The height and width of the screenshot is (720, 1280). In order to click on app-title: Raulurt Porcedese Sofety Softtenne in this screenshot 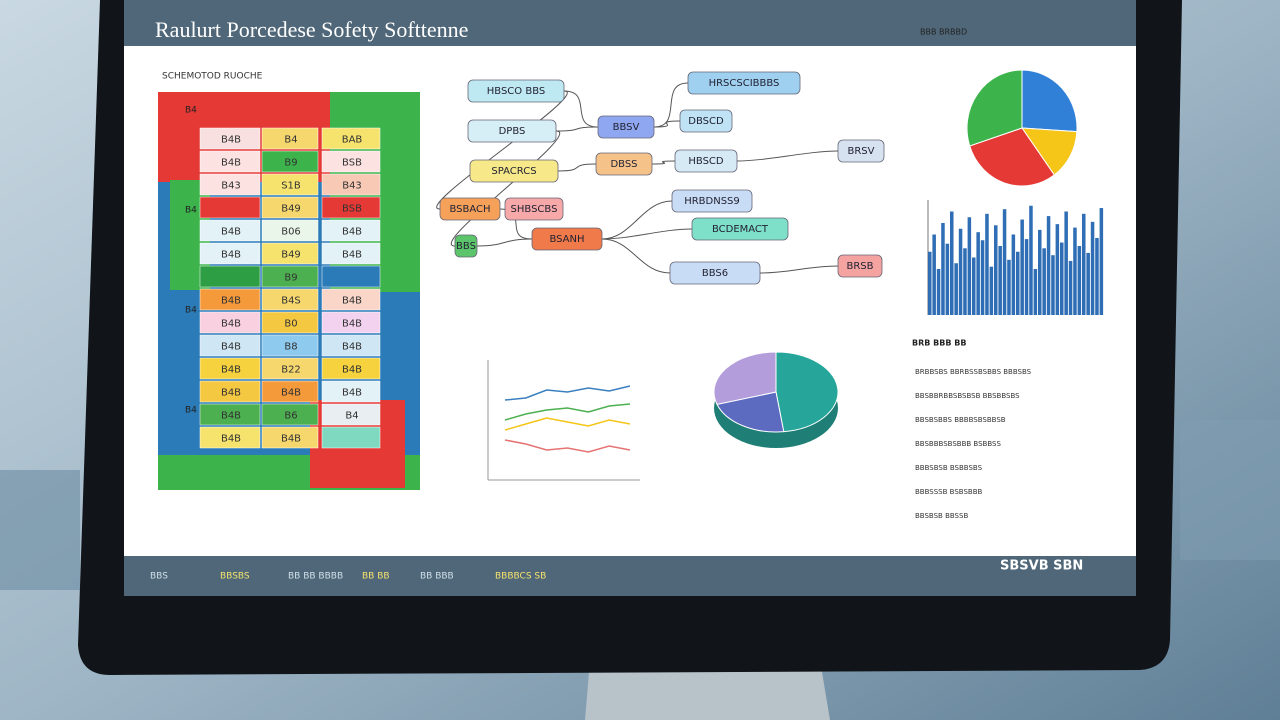, I will do `click(311, 29)`.